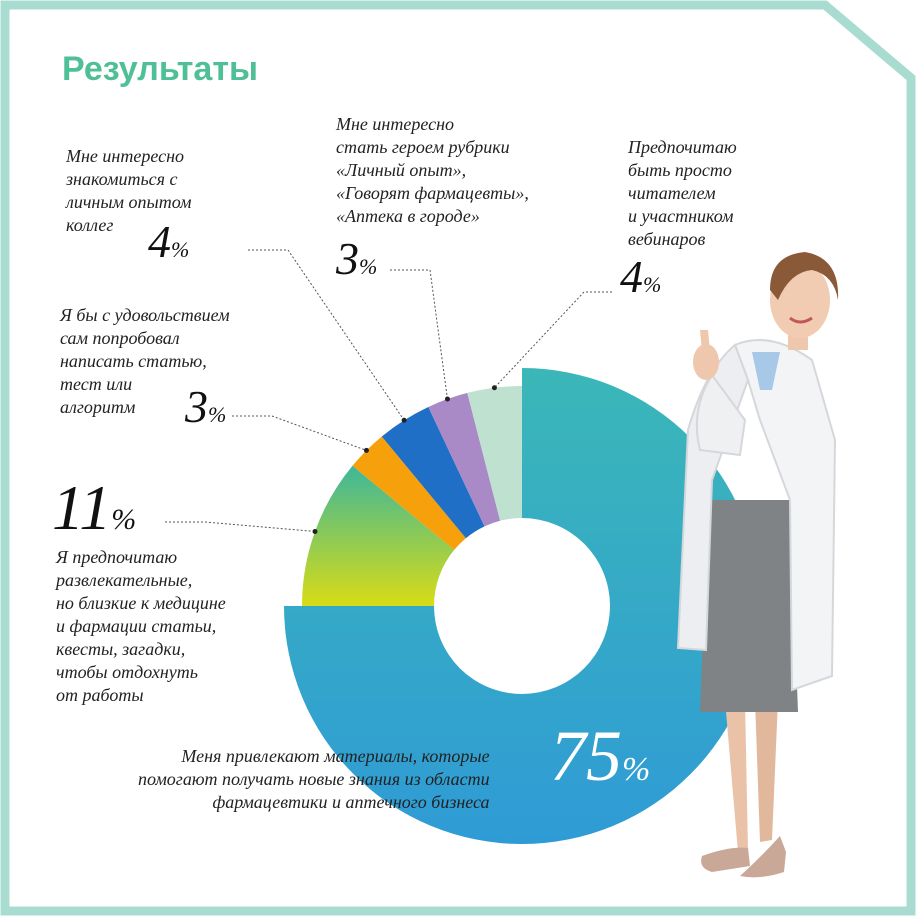 The height and width of the screenshot is (916, 916). What do you see at coordinates (464, 459) in the screenshot?
I see `slice-become-hero` at bounding box center [464, 459].